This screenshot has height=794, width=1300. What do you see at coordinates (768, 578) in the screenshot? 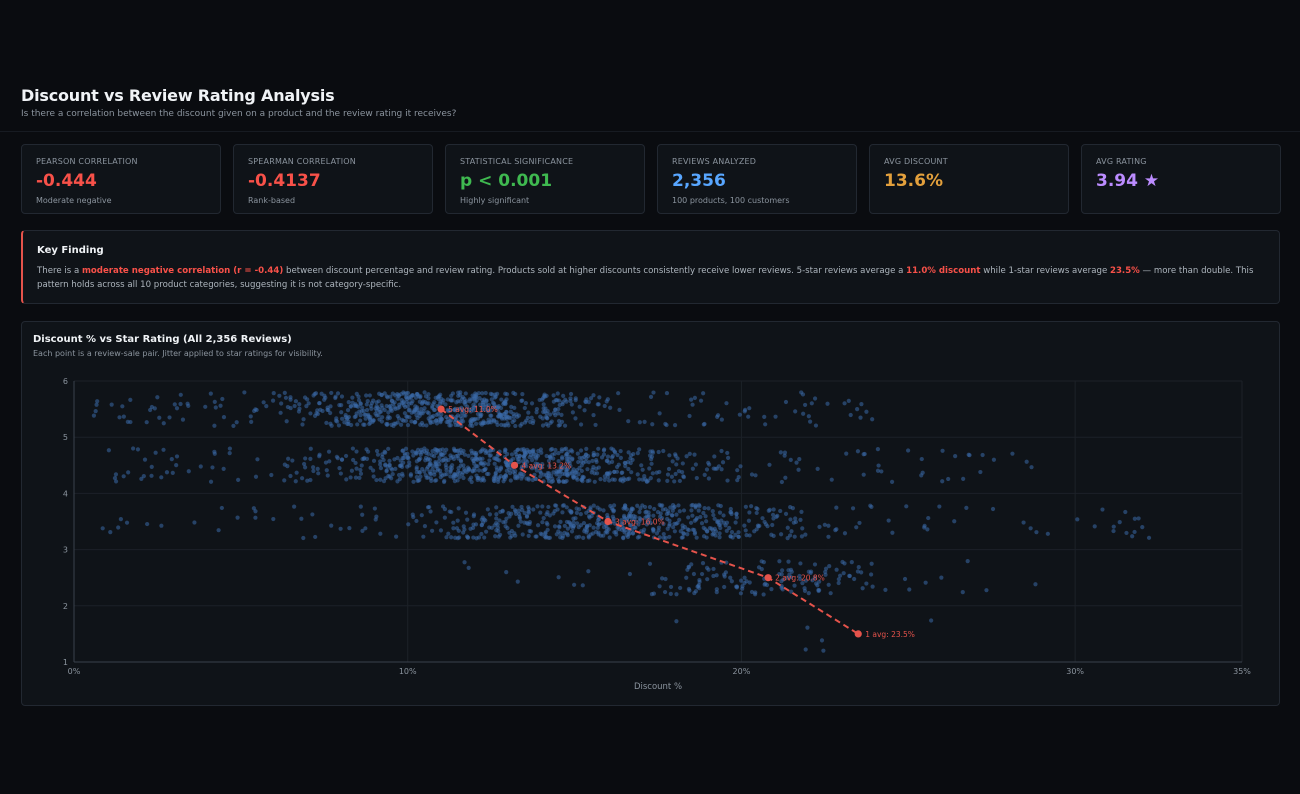
I see `avg-point` at bounding box center [768, 578].